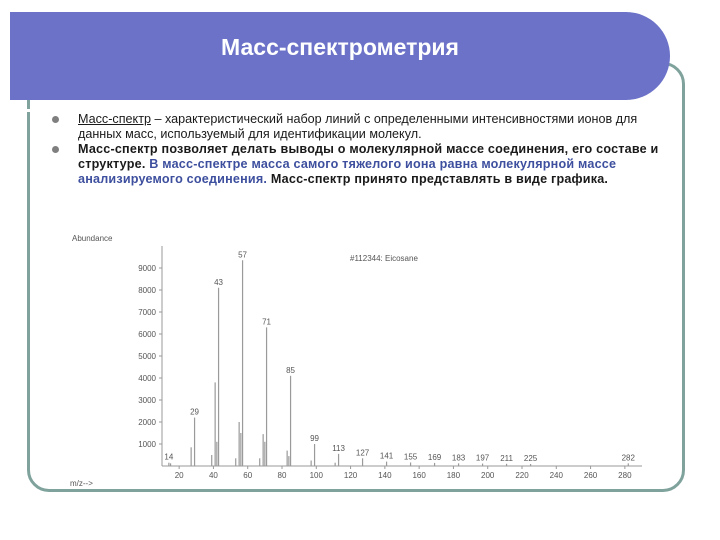 The image size is (720, 540). I want to click on x-tick-label: 100, so click(317, 475).